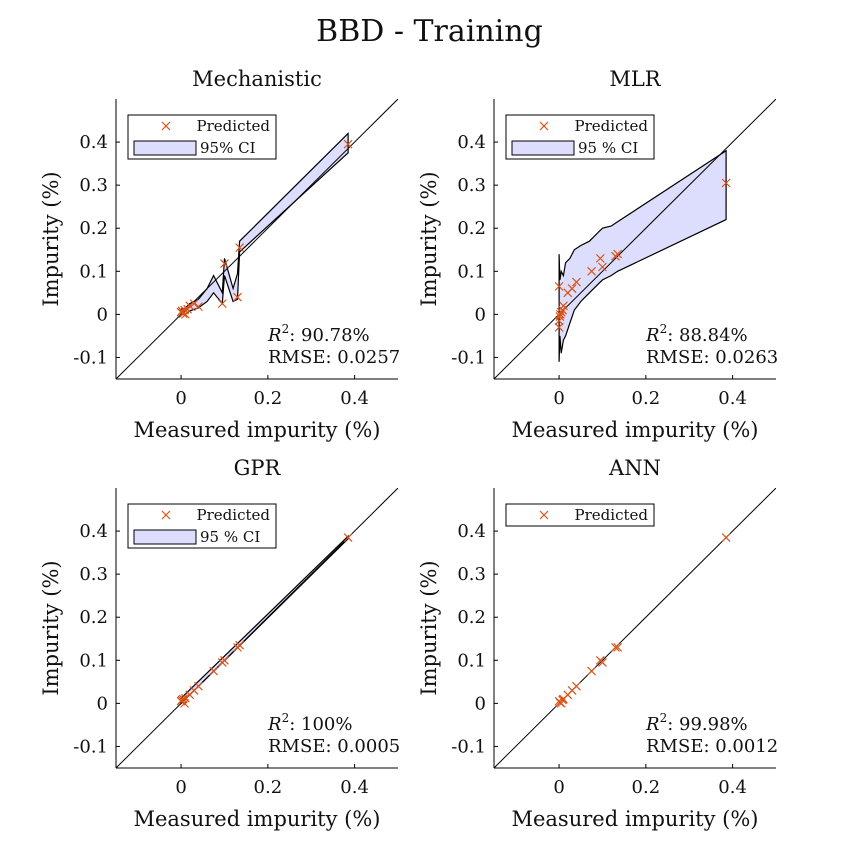 Image resolution: width=859 pixels, height=859 pixels. Describe the element at coordinates (712, 357) in the screenshot. I see `rmse-annotation: RMSE: 0.0263` at that location.